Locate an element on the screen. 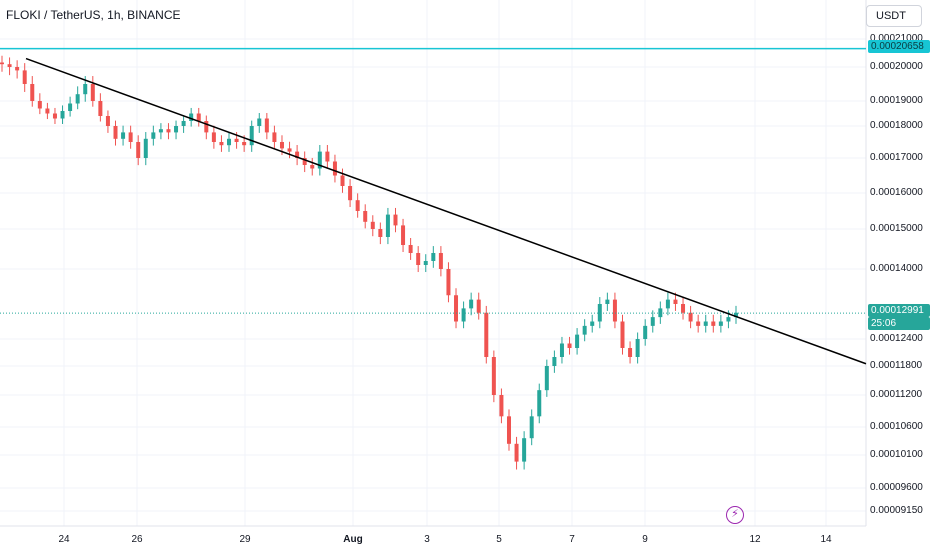 The height and width of the screenshot is (550, 932). price-tick-label: 0.00017000 is located at coordinates (896, 157).